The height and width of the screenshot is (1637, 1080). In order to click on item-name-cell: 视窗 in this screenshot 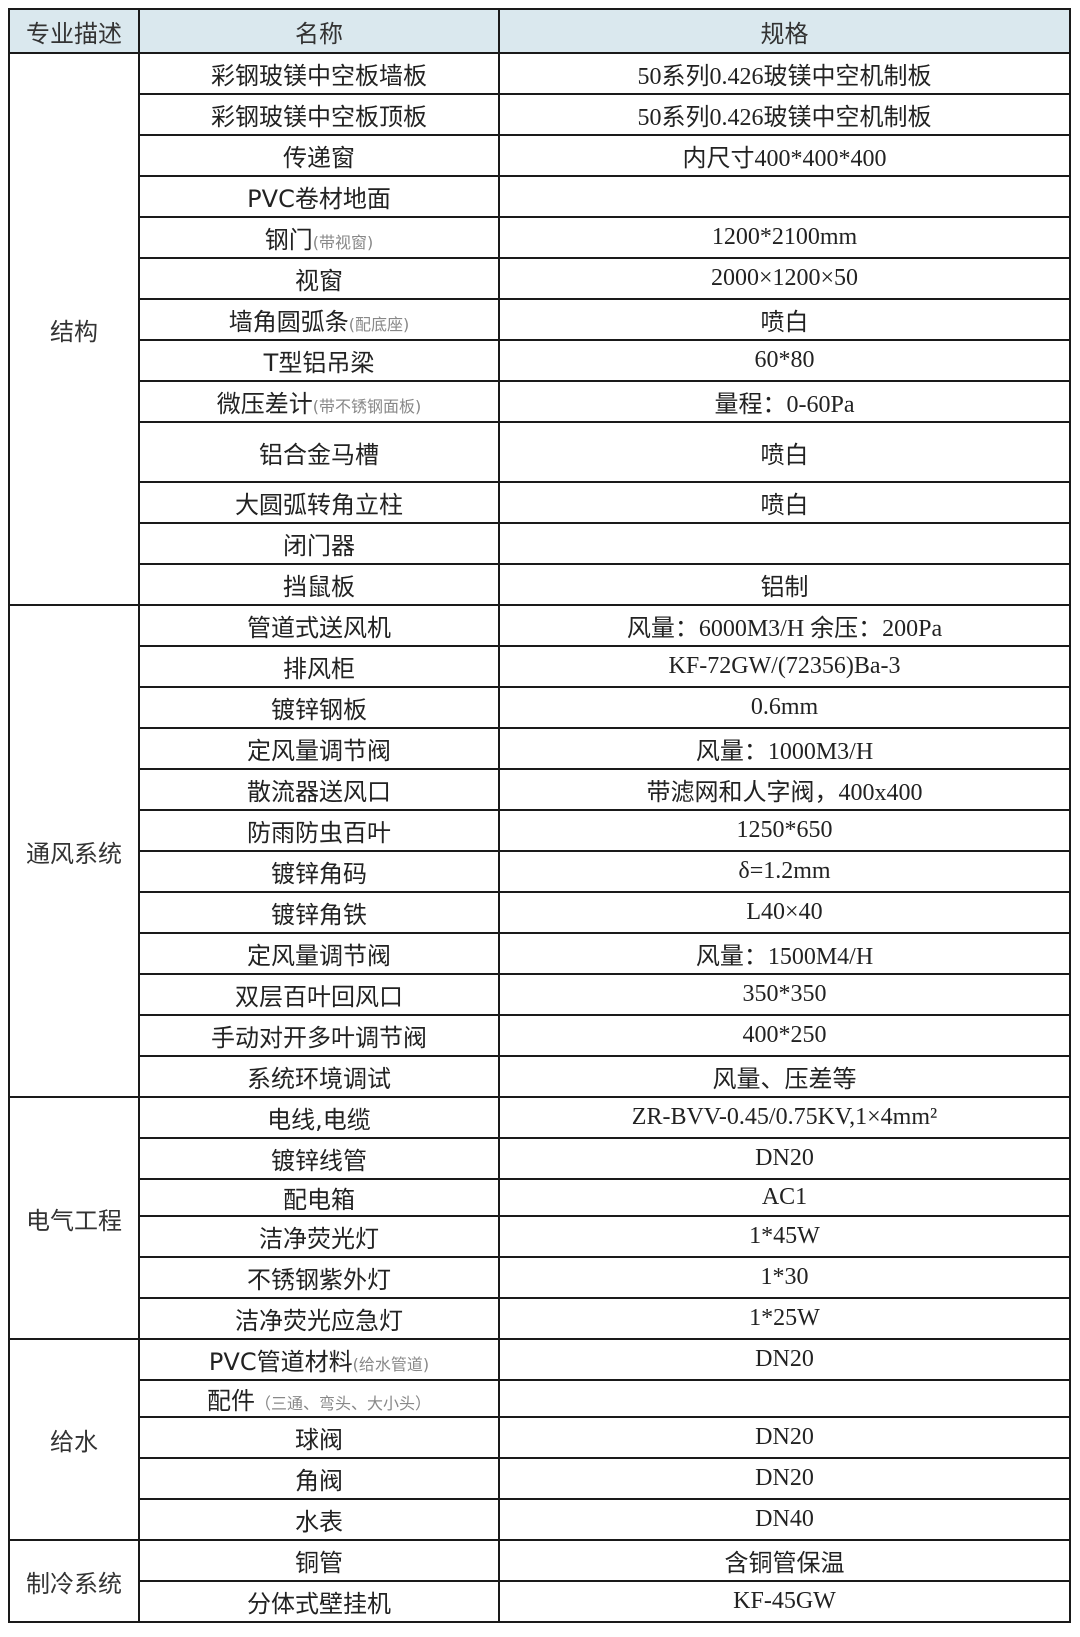, I will do `click(319, 278)`.